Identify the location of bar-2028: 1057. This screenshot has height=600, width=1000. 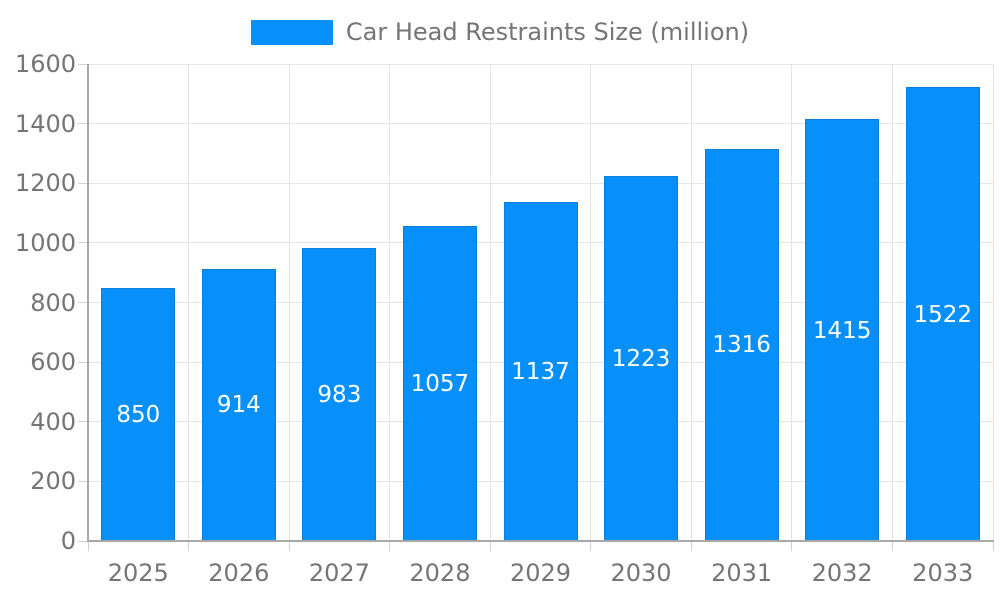
(439, 383).